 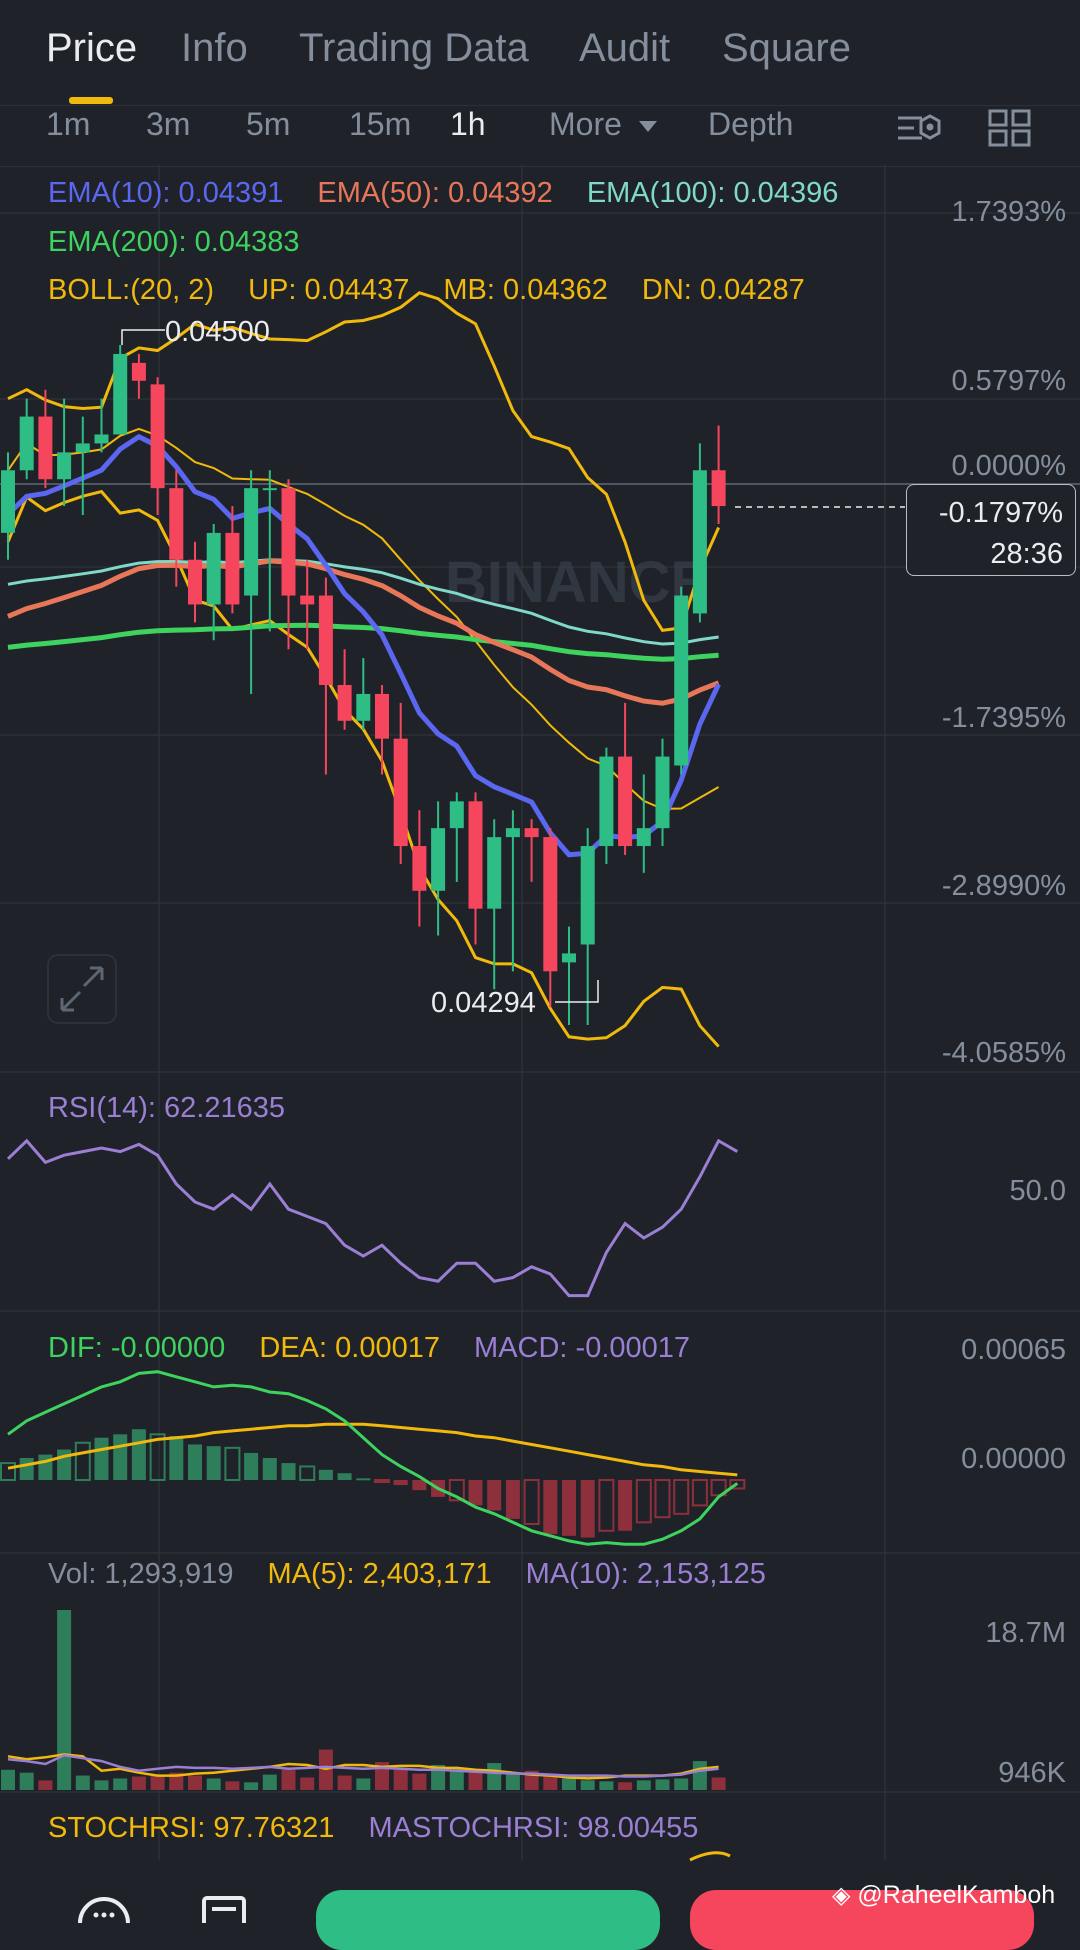 I want to click on dif-legend: DIF: -0.00000, so click(x=137, y=1348).